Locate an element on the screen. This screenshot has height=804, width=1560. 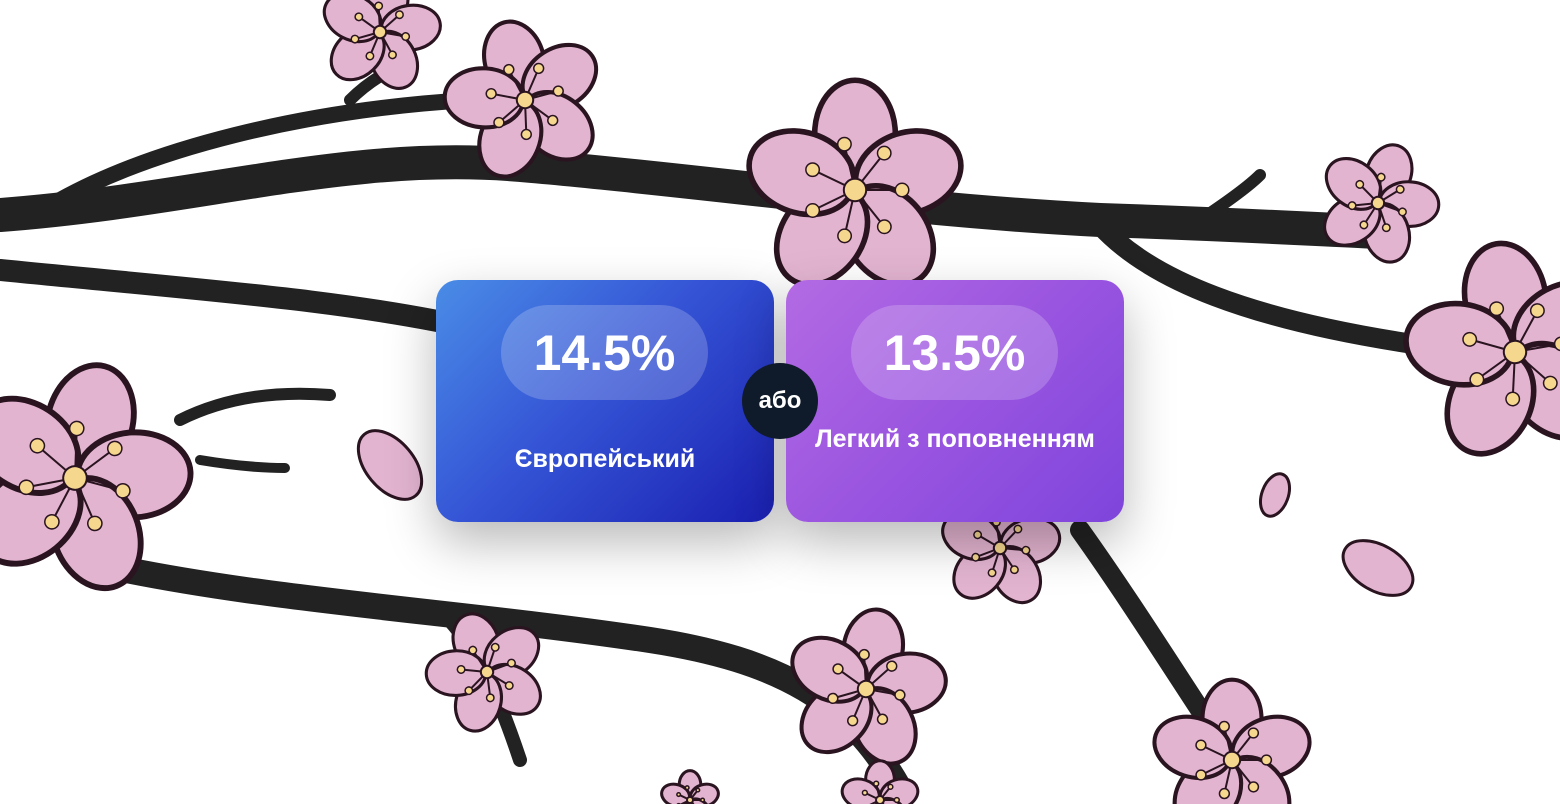
deposit-name: Легкий з поповненням is located at coordinates (955, 439).